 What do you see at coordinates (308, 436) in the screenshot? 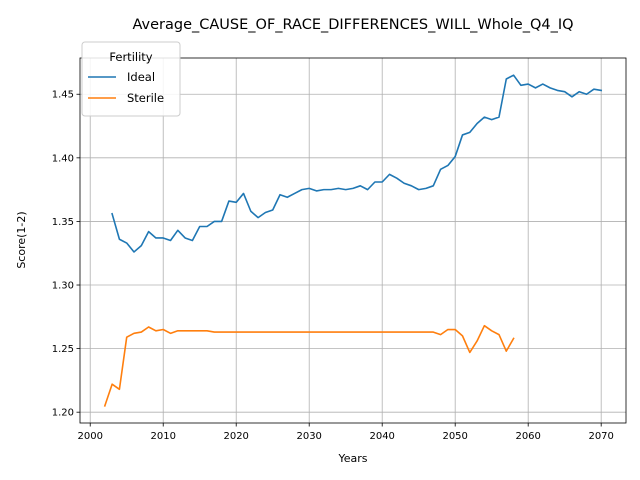
I see `x-tick-label: 2030` at bounding box center [308, 436].